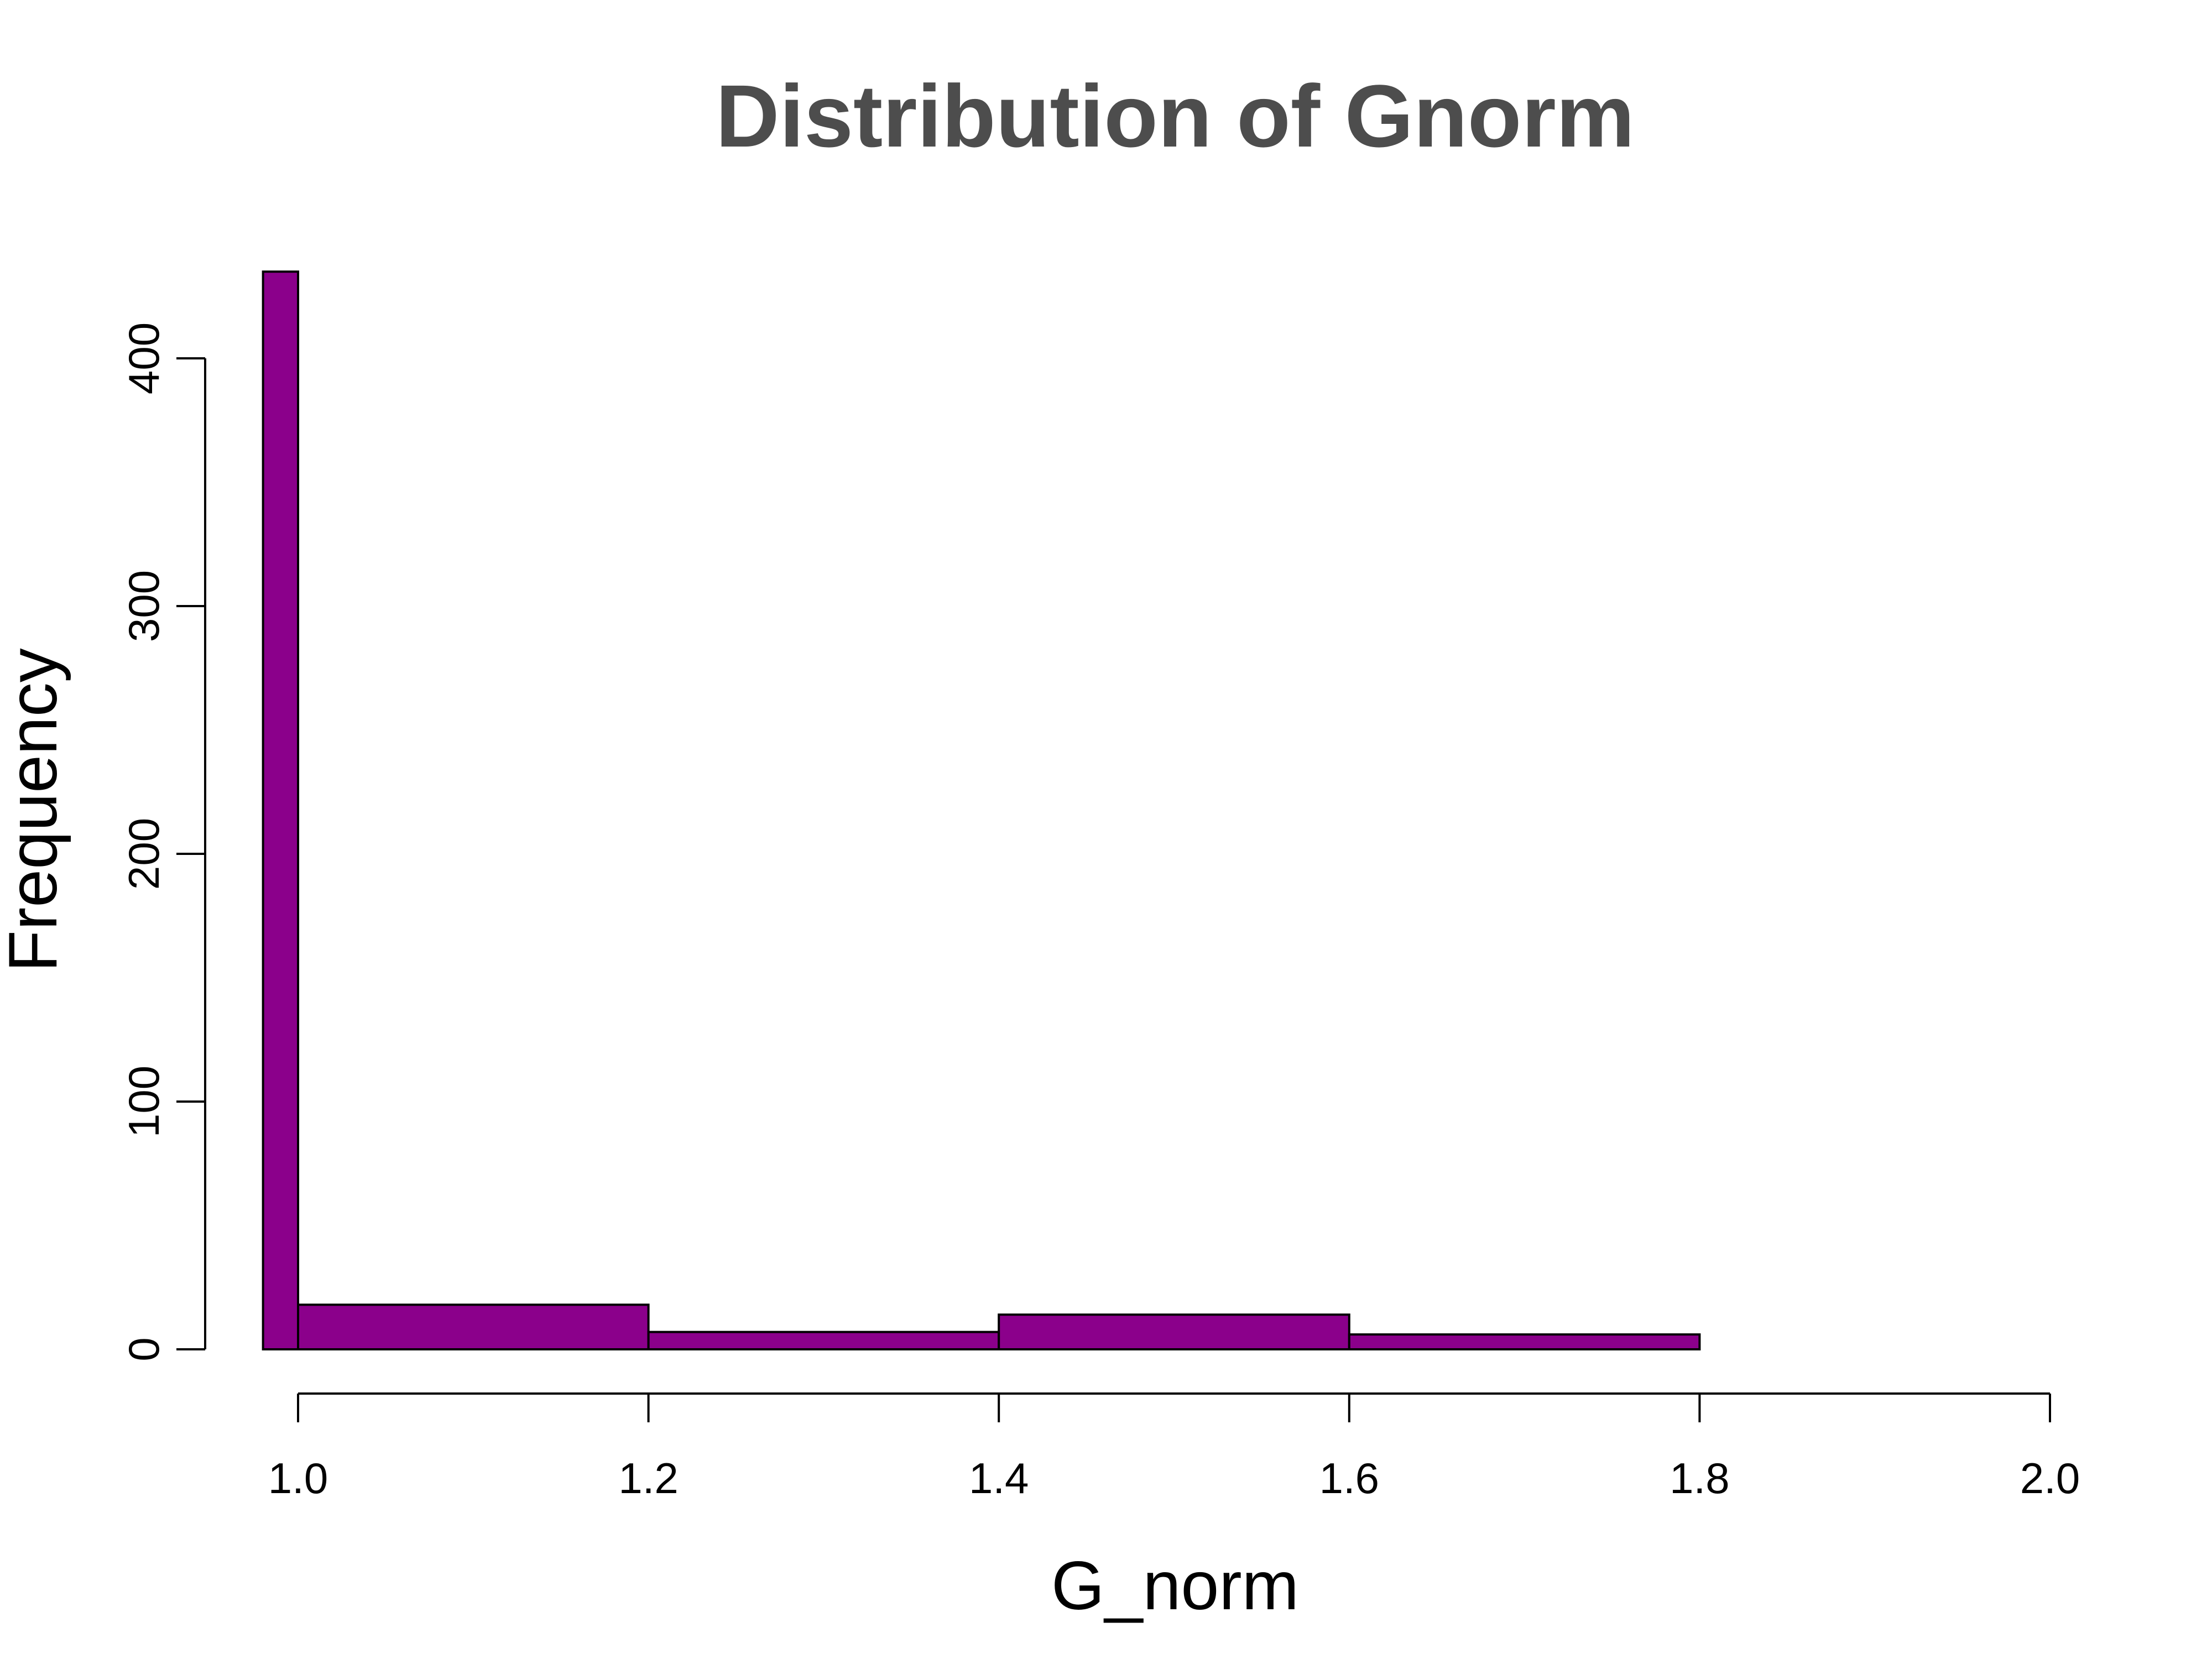 This screenshot has width=2212, height=1659. I want to click on x-tick-label: 1.4, so click(999, 1479).